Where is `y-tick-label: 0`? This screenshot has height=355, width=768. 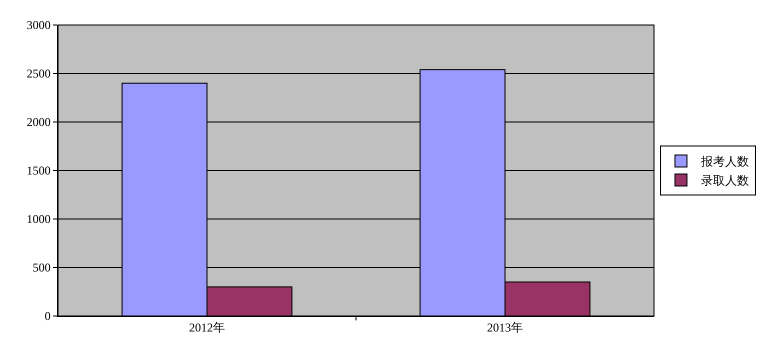
y-tick-label: 0 is located at coordinates (47, 316).